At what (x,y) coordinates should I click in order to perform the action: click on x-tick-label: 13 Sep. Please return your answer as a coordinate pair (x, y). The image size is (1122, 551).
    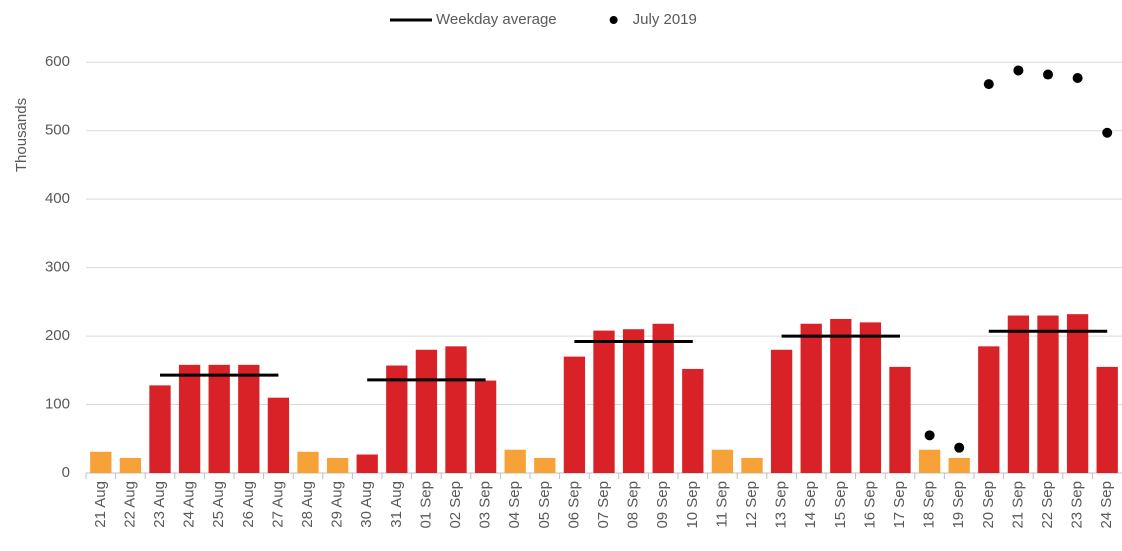
    Looking at the image, I should click on (781, 505).